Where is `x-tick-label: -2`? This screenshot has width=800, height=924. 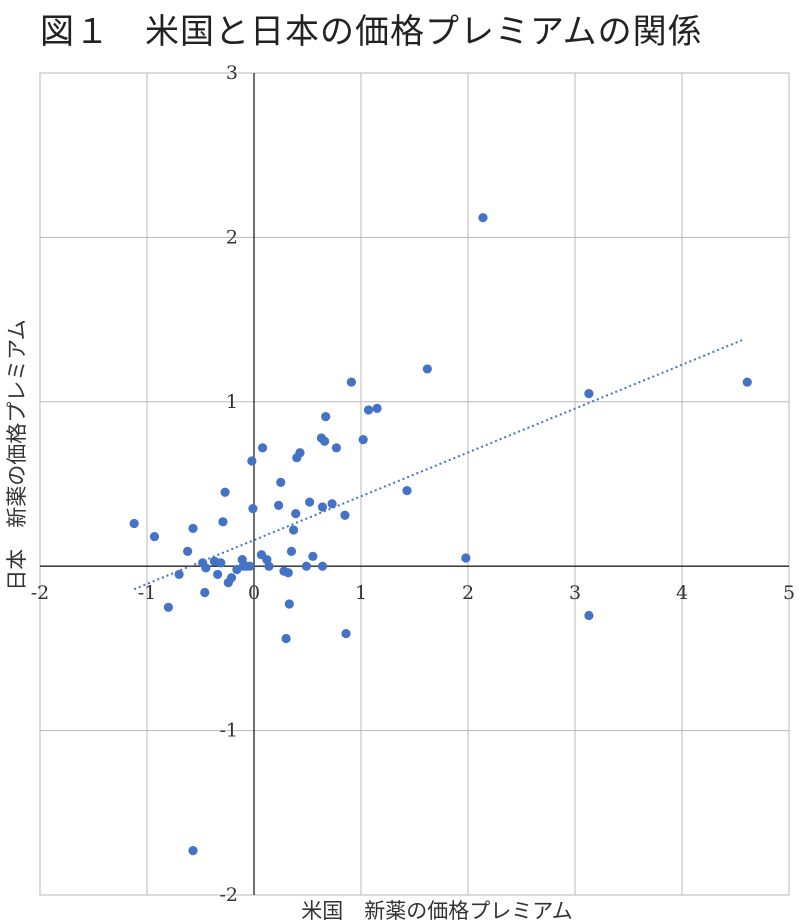 x-tick-label: -2 is located at coordinates (40, 593).